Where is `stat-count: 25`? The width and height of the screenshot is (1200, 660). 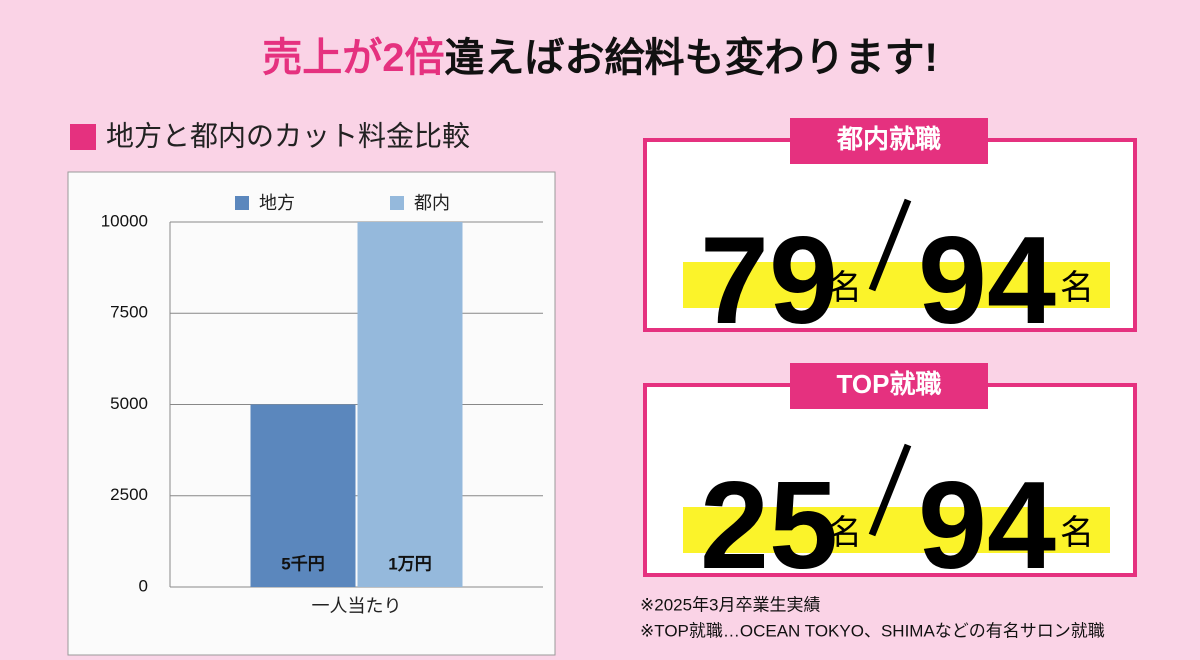
stat-count: 25 is located at coordinates (769, 526).